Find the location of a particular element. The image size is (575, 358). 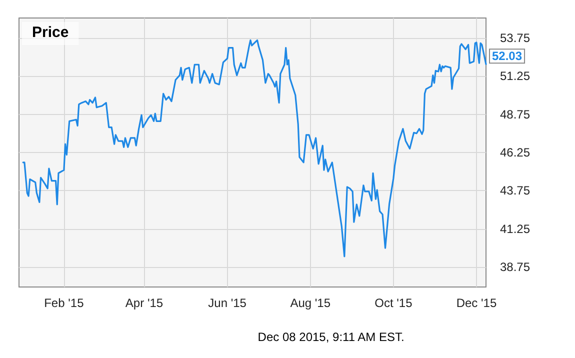

y-tick-label: 53.75 is located at coordinates (515, 37).